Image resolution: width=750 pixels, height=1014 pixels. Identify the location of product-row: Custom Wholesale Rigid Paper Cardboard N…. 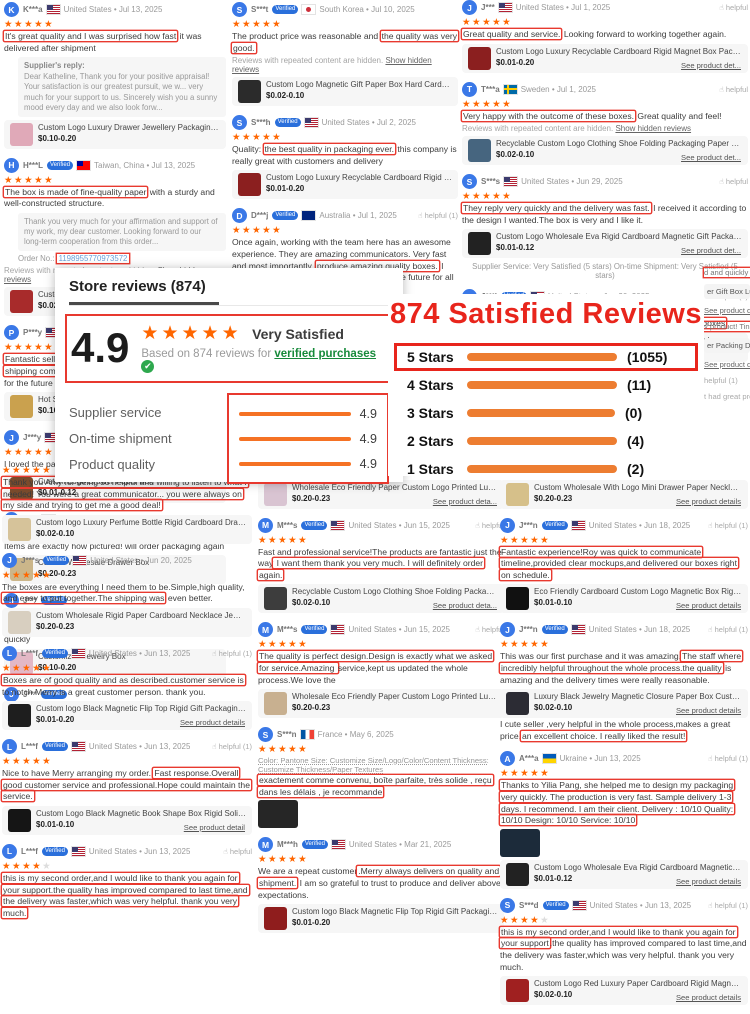
(127, 622).